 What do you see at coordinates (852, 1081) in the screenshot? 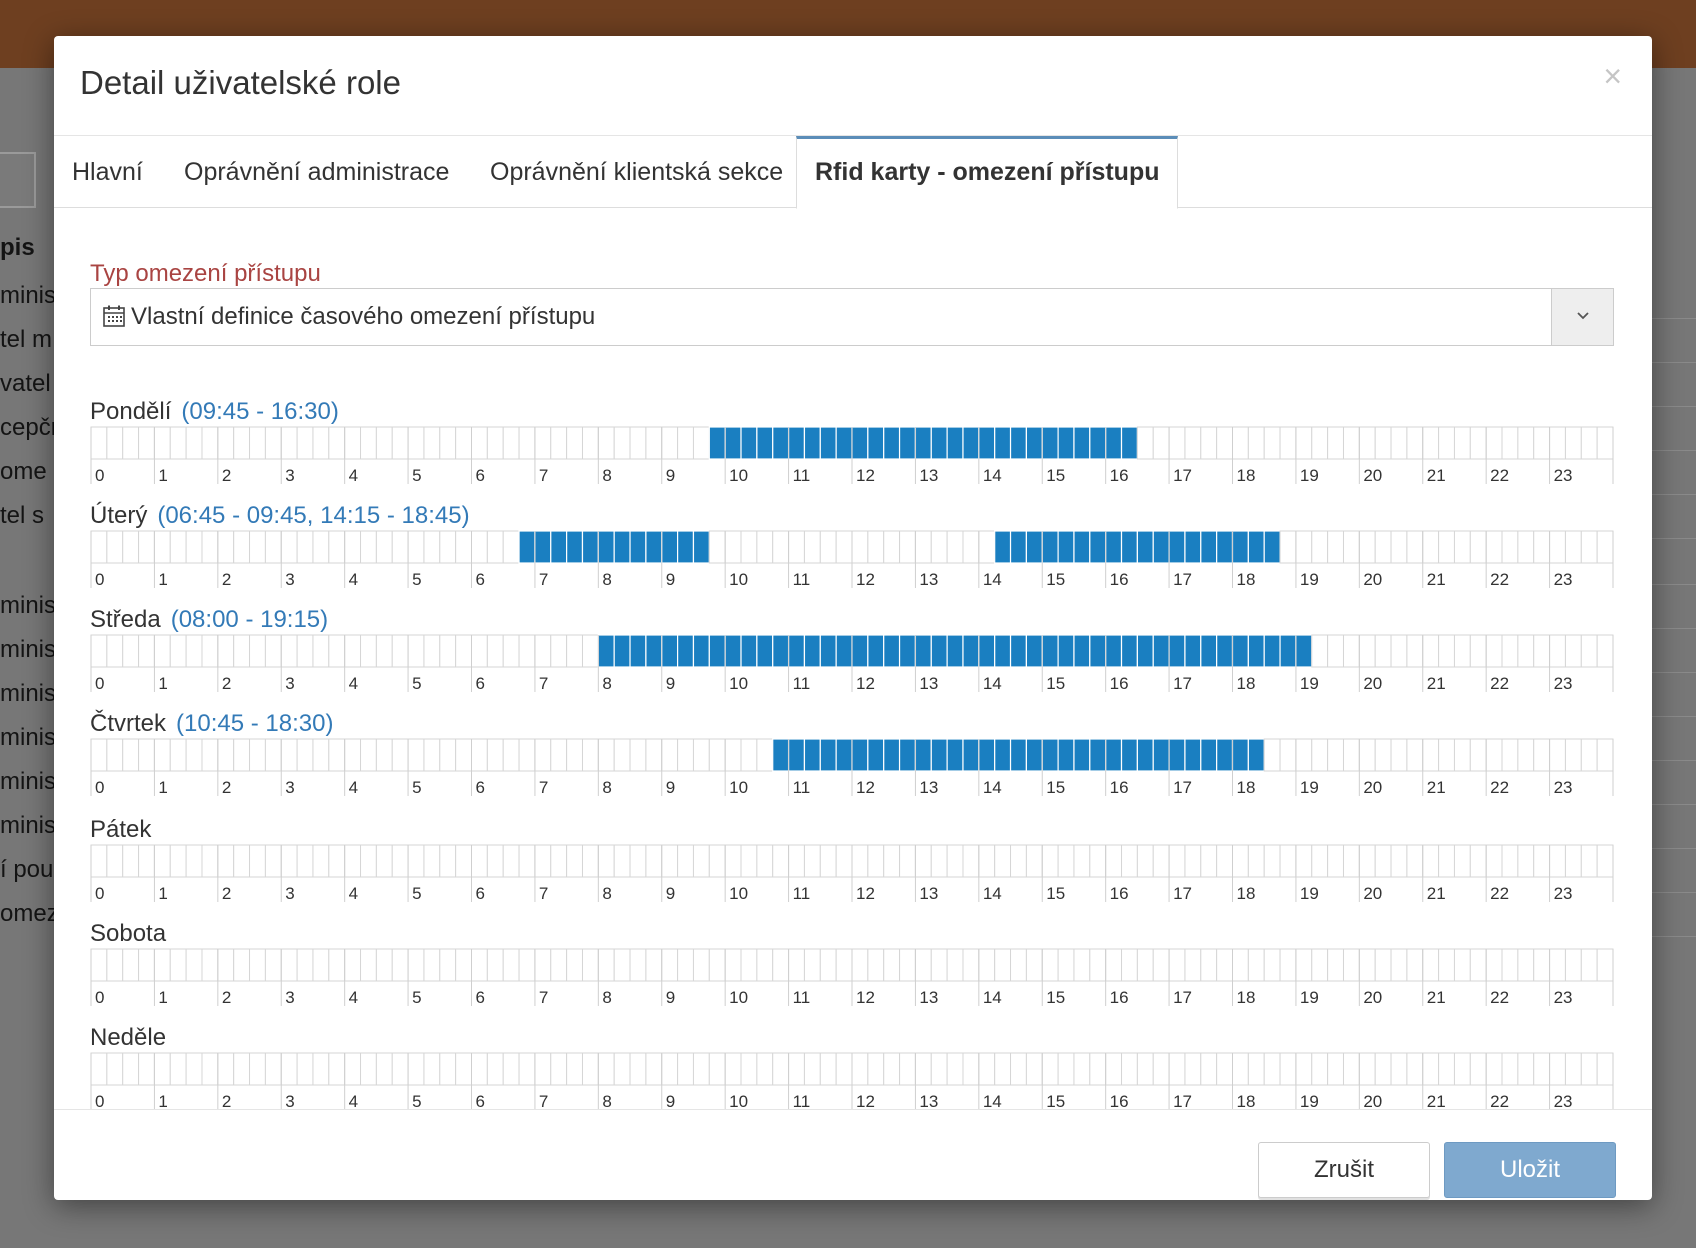
I see `time-slot-grid: 0 1 2 3 4 5 6 7 8 9 10 11 12 13 14 15 16 17 18 19 20 21 22 23` at bounding box center [852, 1081].